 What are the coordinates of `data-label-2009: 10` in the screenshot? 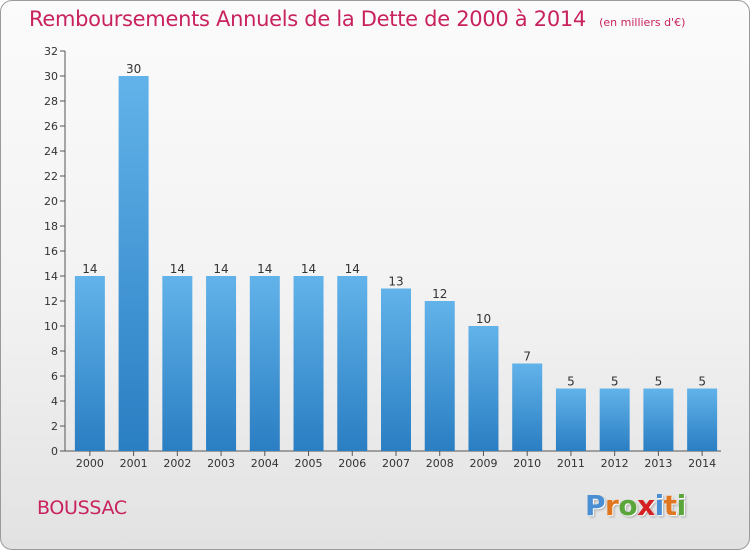 It's located at (483, 319).